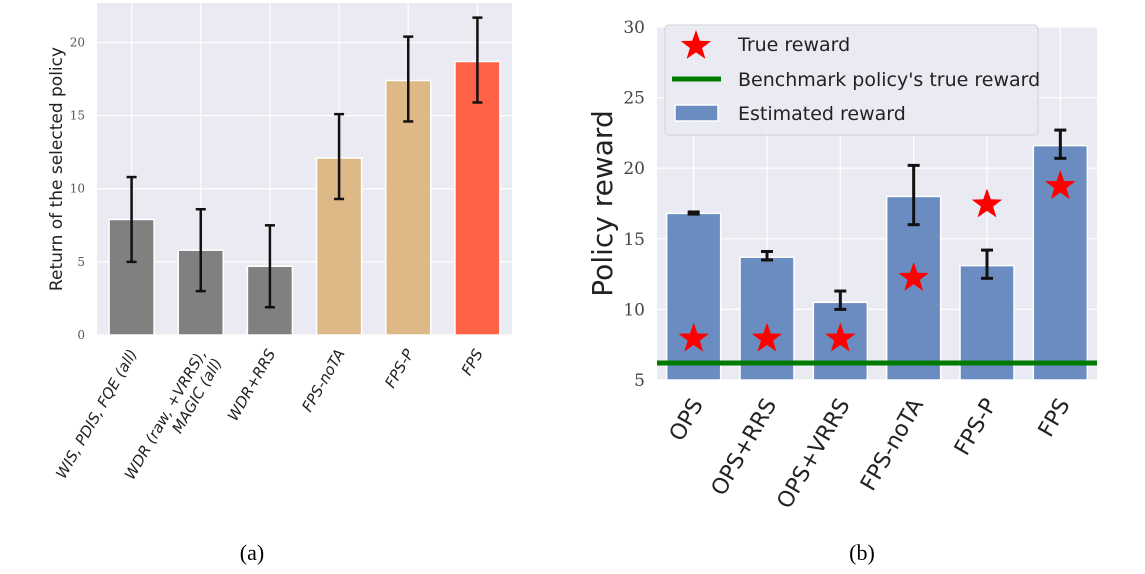  Describe the element at coordinates (696, 44) in the screenshot. I see `legend-star-icon` at that location.